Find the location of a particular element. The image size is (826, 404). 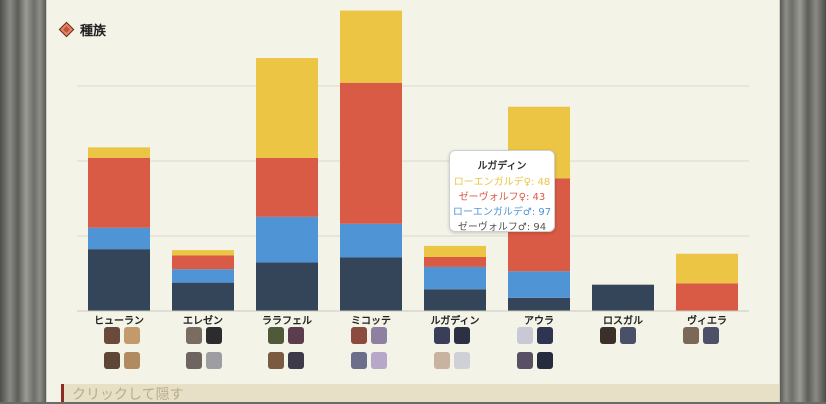

tooltip-row: ゼーヴォルフ♀: 43 is located at coordinates (502, 197).